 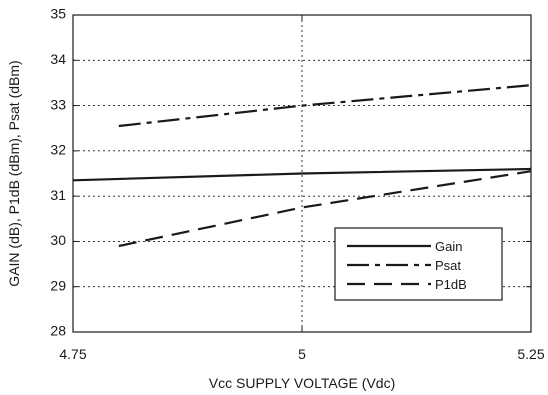 I want to click on x-tick-label: 5, so click(x=302, y=354).